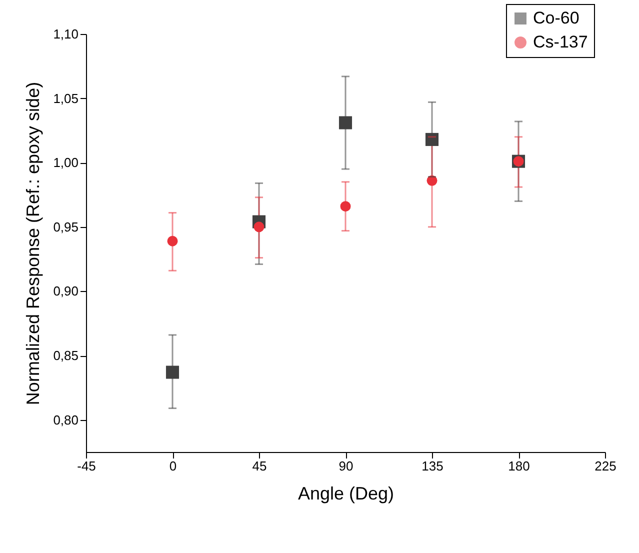 The image size is (639, 553). Describe the element at coordinates (65, 420) in the screenshot. I see `y-tick-label: 0,80` at that location.